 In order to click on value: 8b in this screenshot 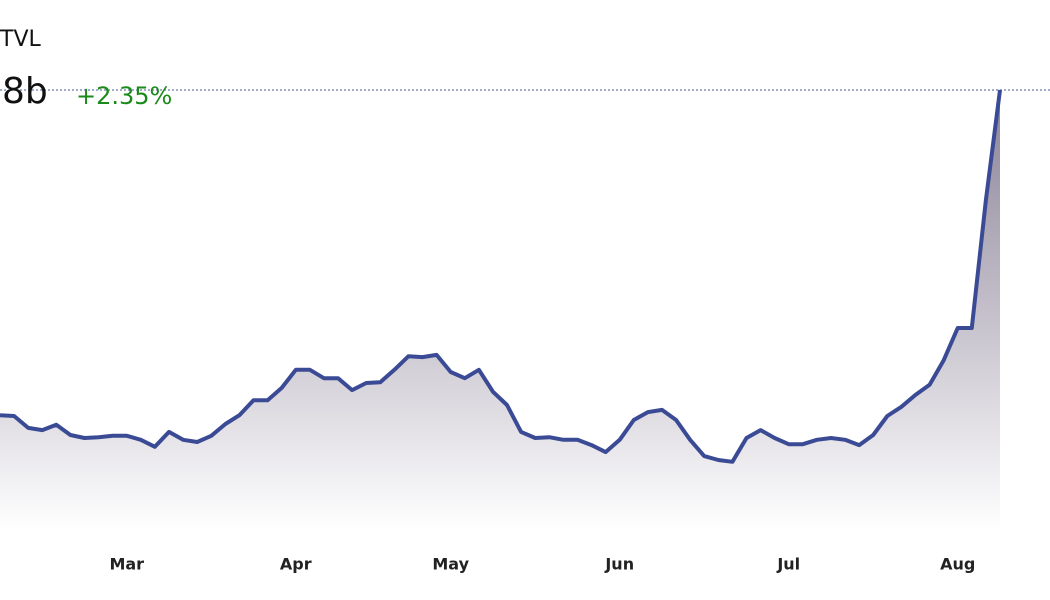, I will do `click(25, 91)`.